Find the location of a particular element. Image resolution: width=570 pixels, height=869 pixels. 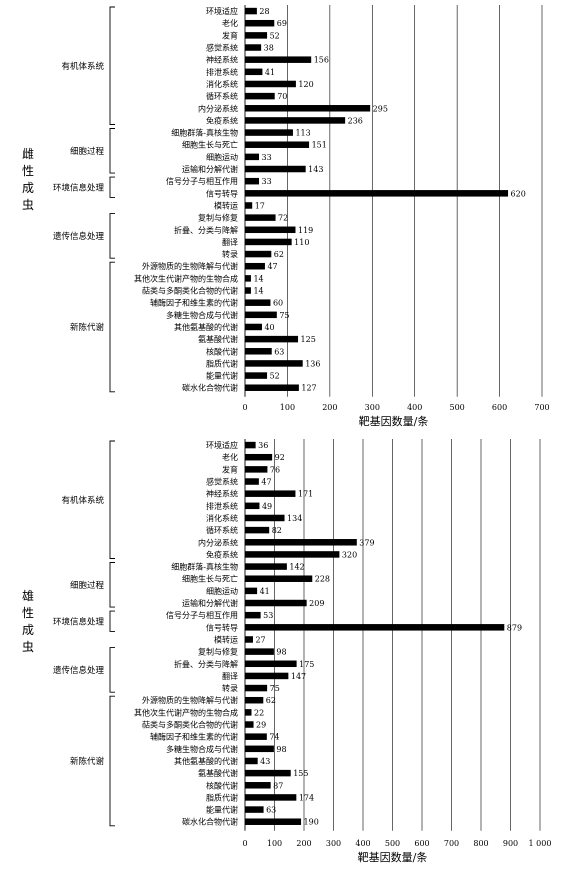

value-label: 17 is located at coordinates (260, 205).